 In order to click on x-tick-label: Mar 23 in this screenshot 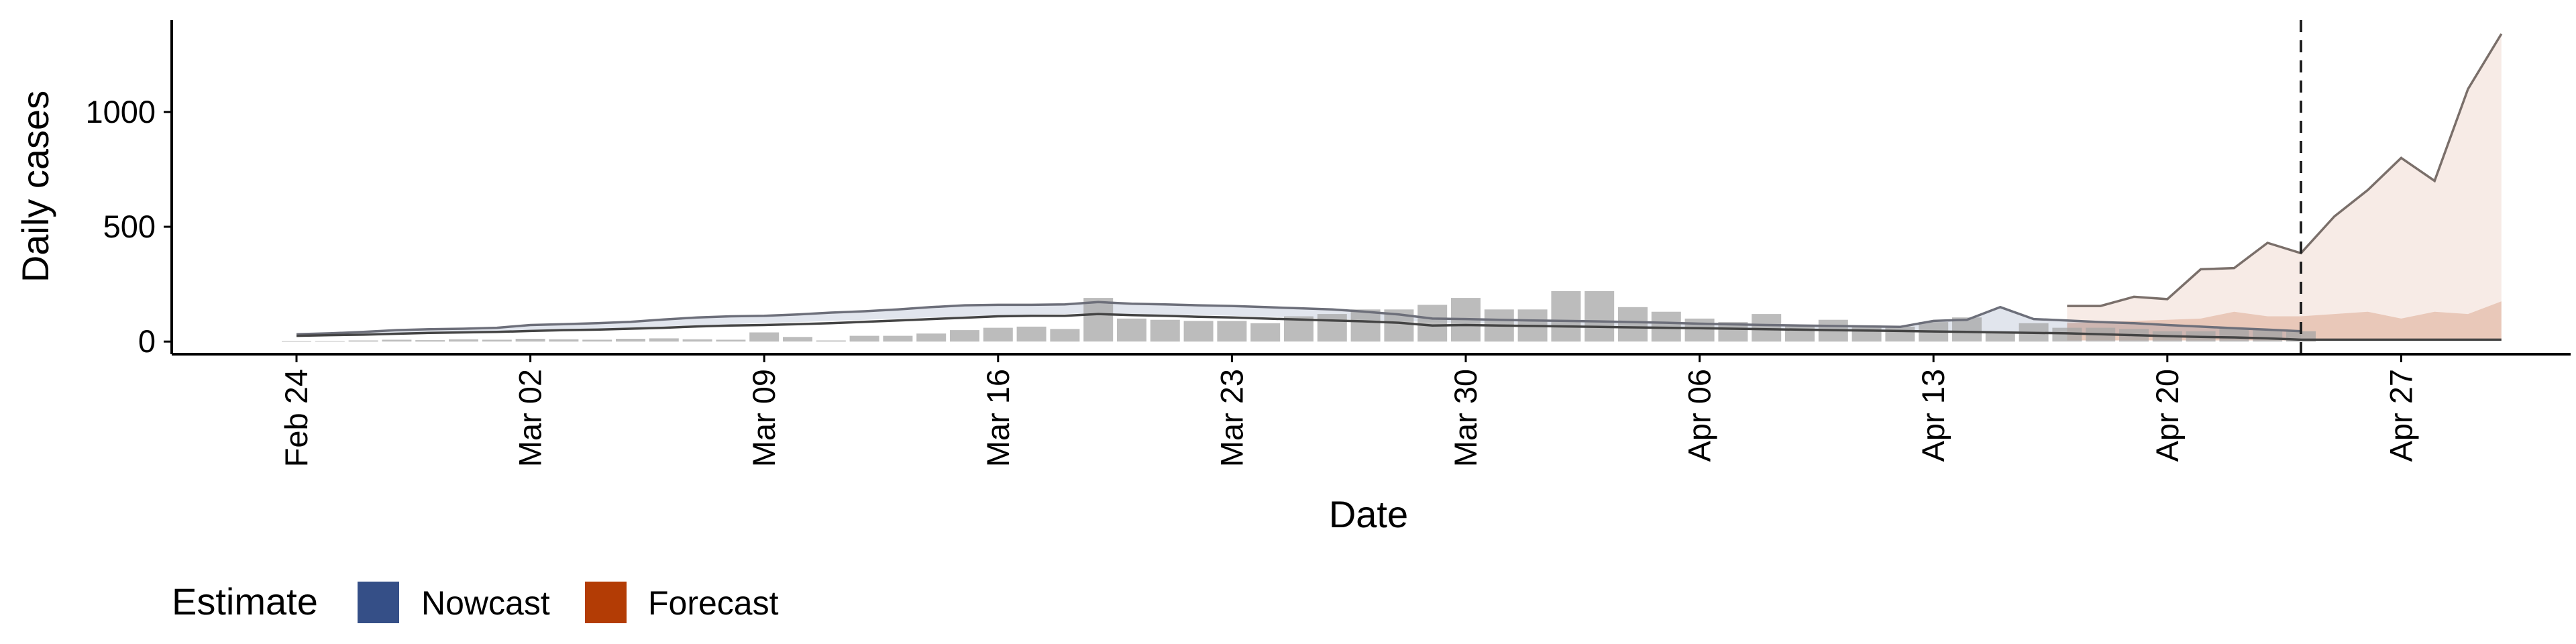, I will do `click(1231, 418)`.